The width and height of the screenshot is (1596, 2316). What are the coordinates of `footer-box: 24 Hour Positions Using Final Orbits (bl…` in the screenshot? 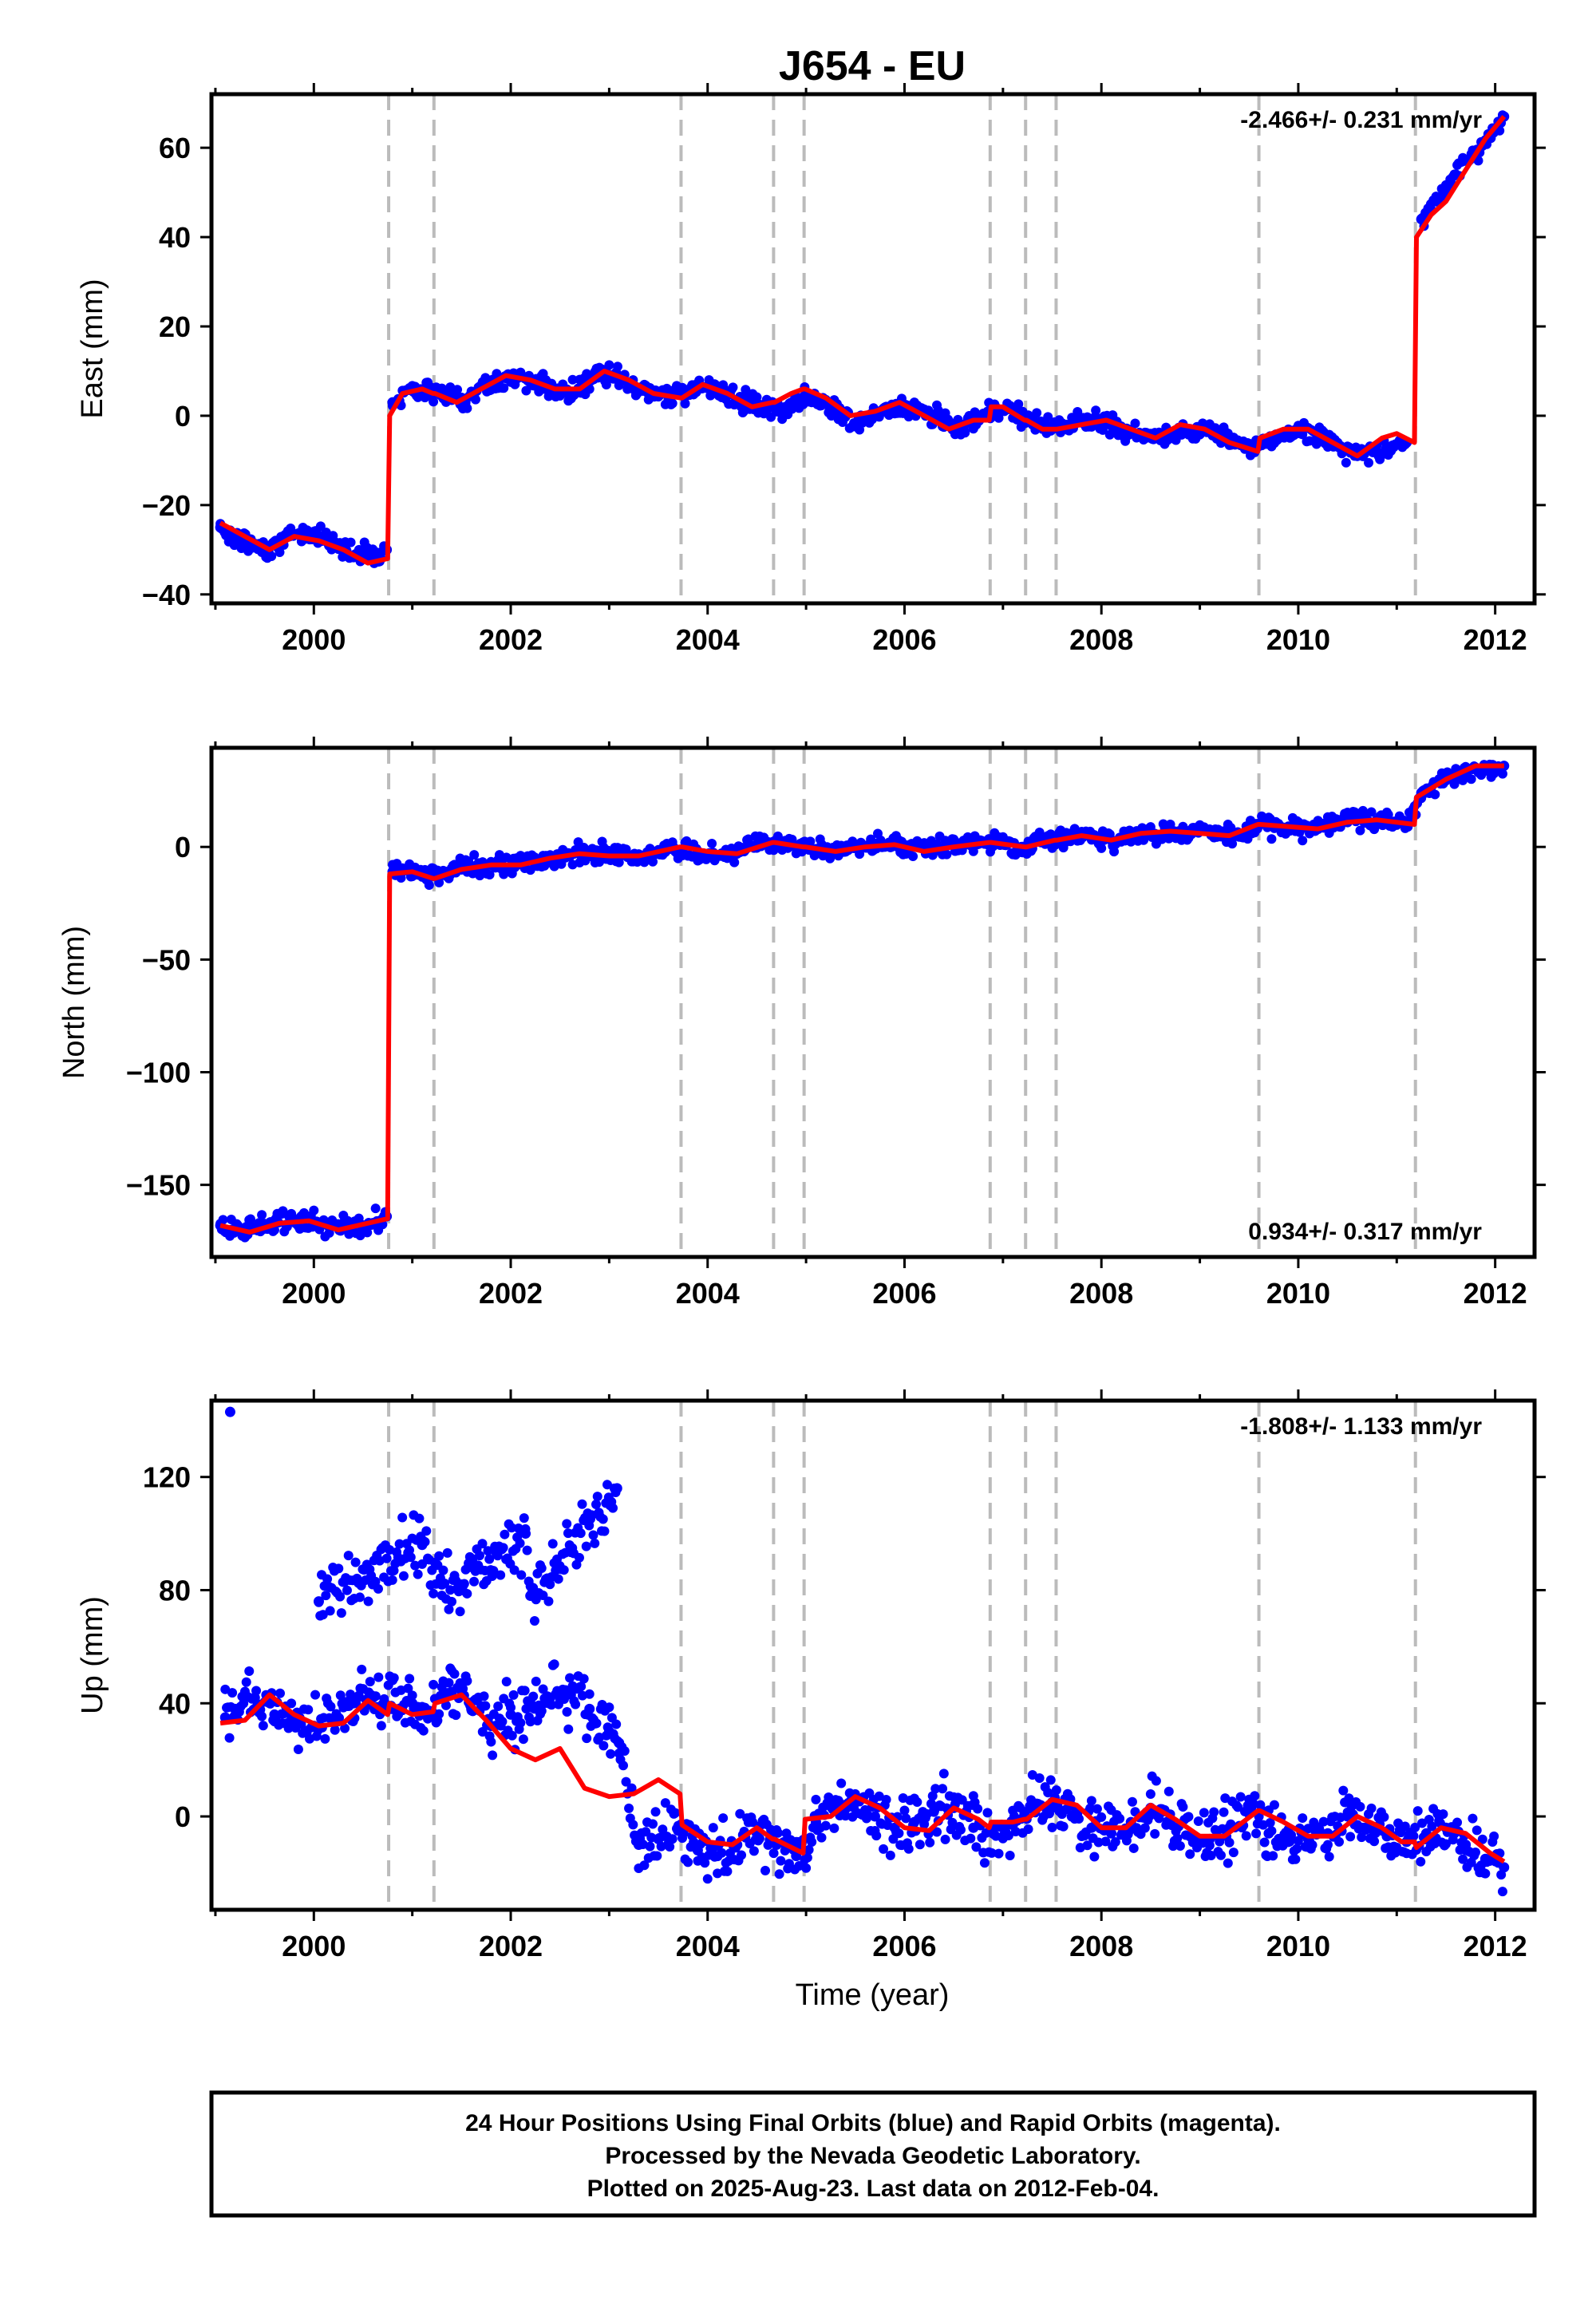 It's located at (873, 2154).